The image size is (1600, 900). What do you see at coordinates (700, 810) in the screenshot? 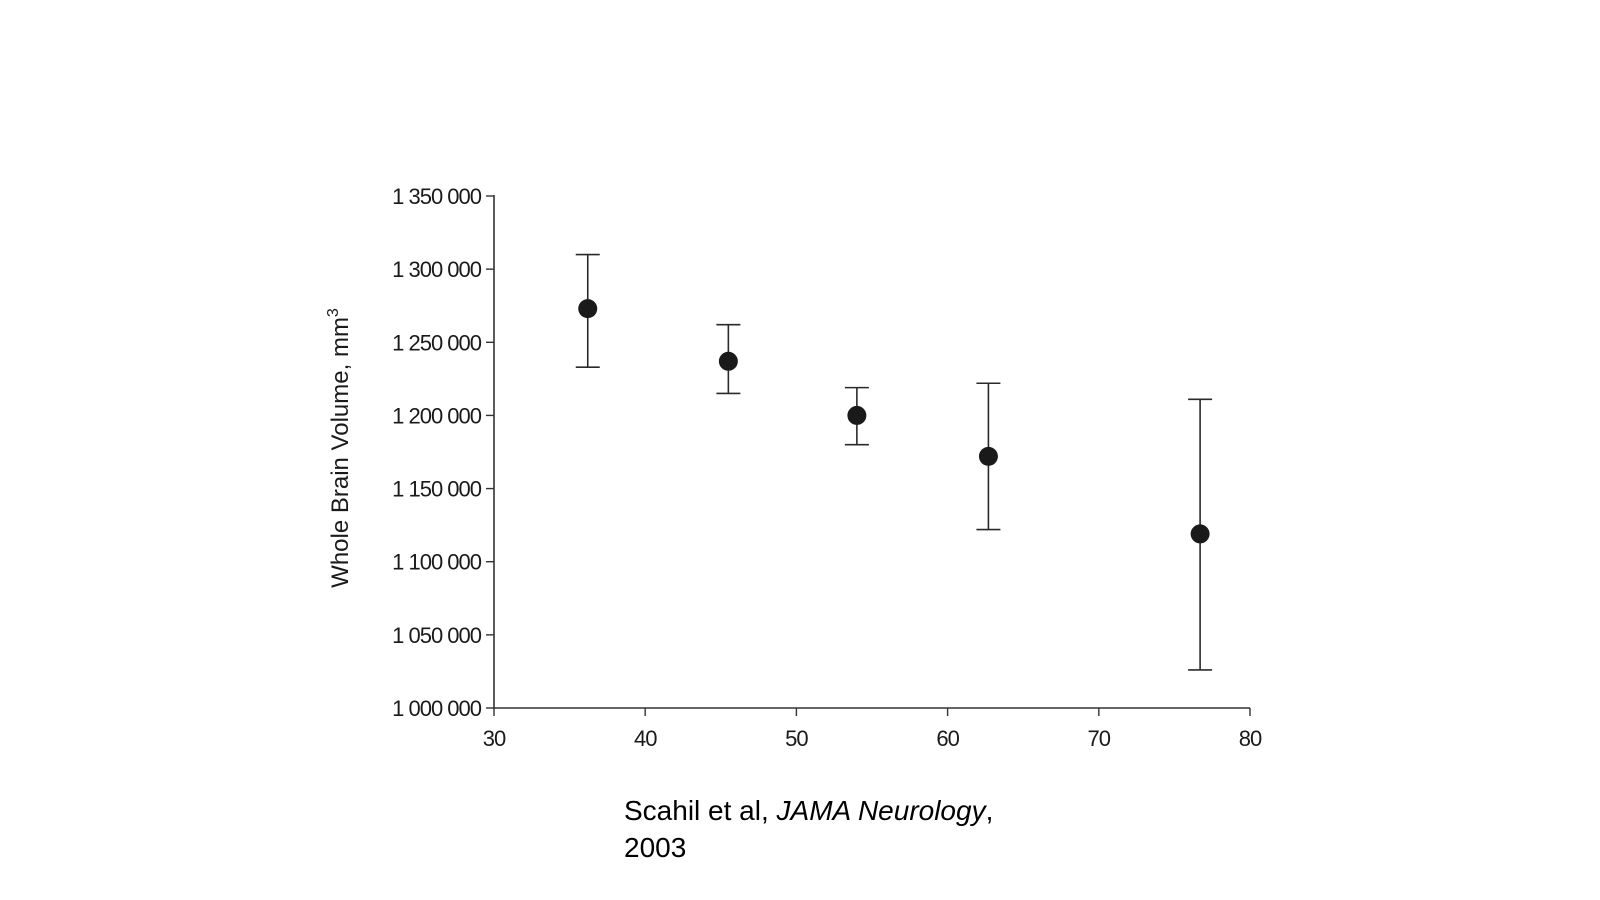
I see `citation-authors: Scahil et al,` at bounding box center [700, 810].